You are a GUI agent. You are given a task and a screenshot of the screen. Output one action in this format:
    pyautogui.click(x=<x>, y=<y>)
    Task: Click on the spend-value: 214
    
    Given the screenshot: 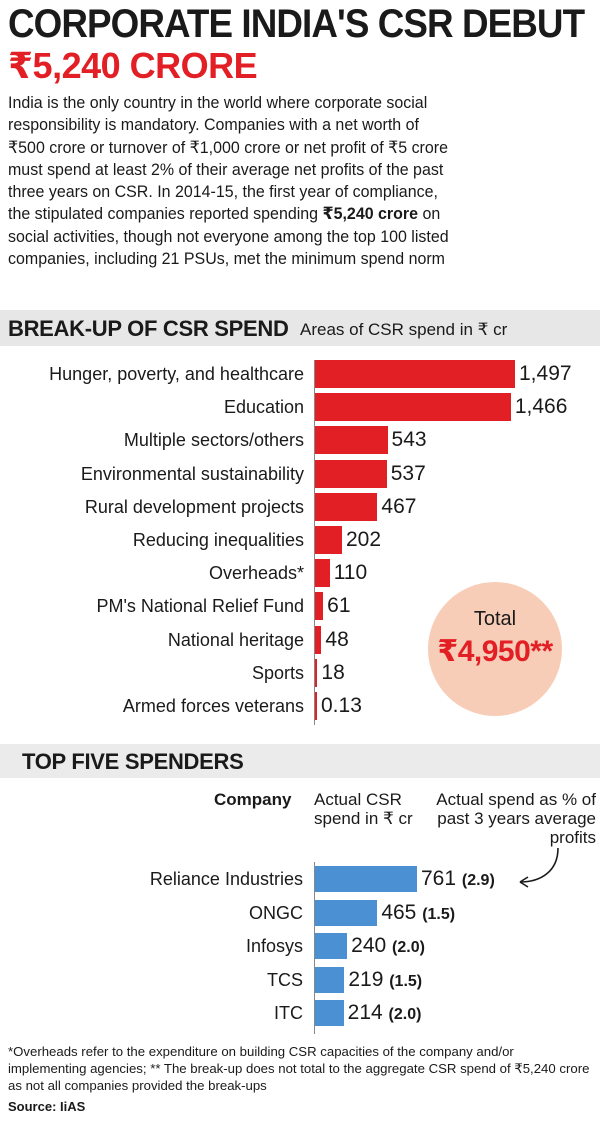 What is the action you would take?
    pyautogui.click(x=368, y=1012)
    